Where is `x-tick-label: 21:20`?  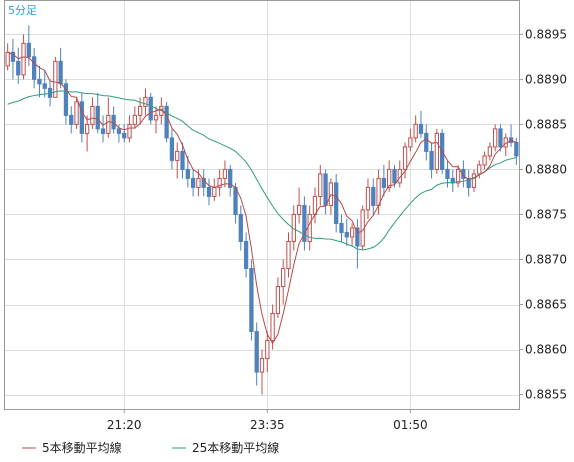 x-tick-label: 21:20 is located at coordinates (124, 425).